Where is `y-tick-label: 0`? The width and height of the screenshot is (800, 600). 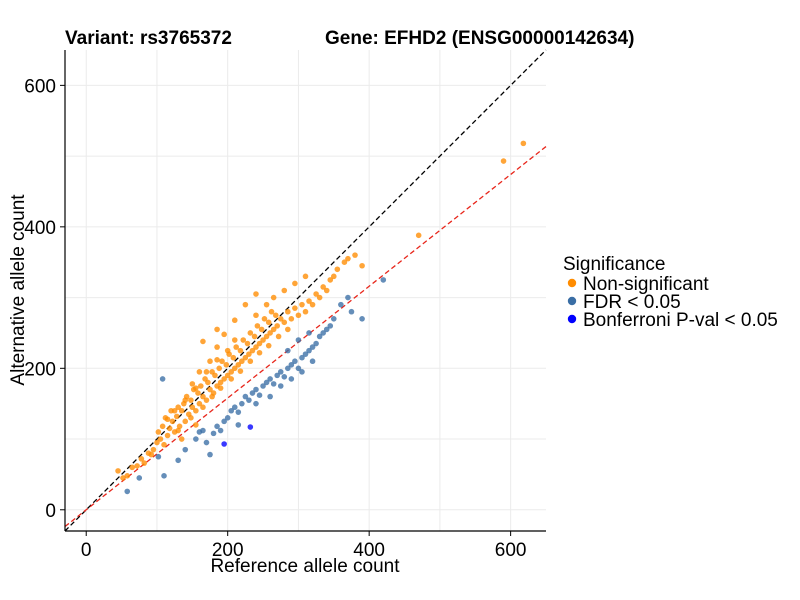 y-tick-label: 0 is located at coordinates (50, 511).